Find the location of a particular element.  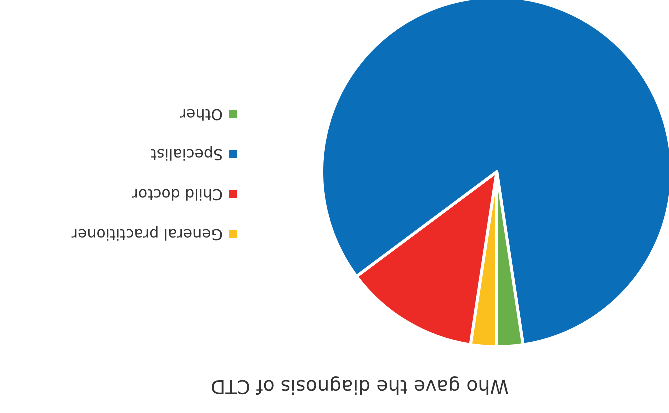

legend-label: Specialist is located at coordinates (186, 155).